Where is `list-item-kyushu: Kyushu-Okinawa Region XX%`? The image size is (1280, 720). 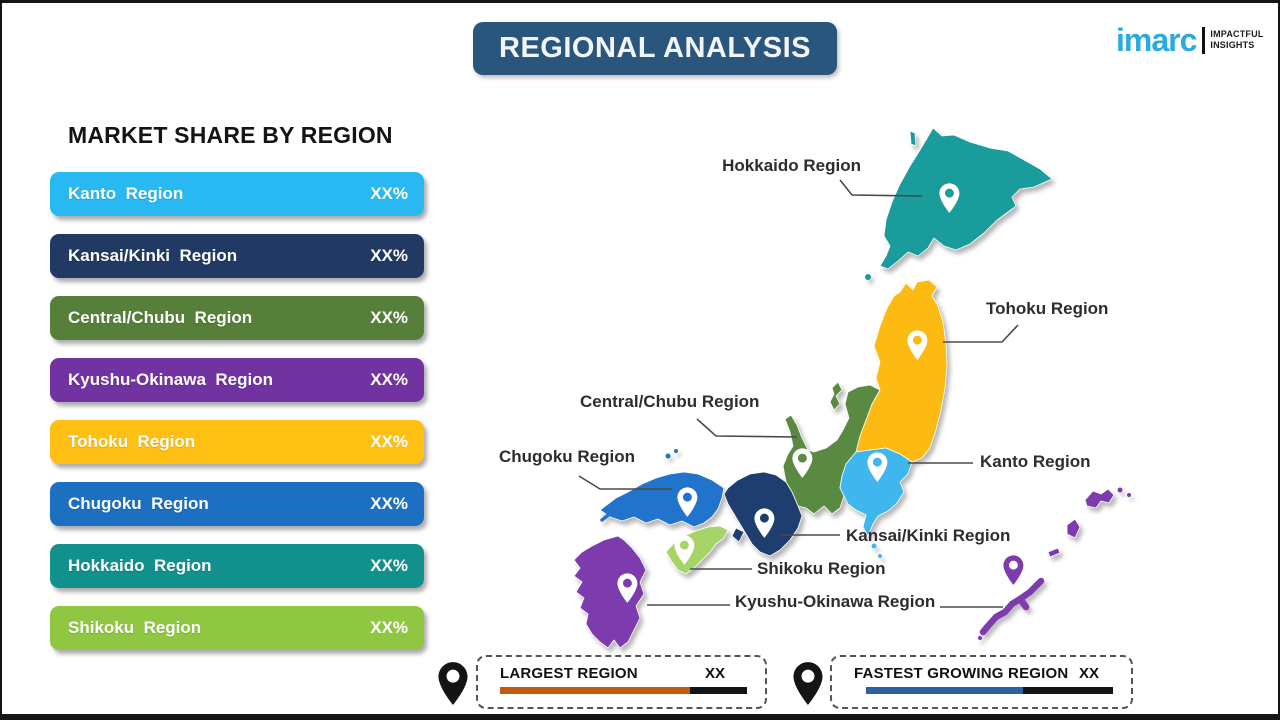
list-item-kyushu: Kyushu-Okinawa Region XX% is located at coordinates (237, 380).